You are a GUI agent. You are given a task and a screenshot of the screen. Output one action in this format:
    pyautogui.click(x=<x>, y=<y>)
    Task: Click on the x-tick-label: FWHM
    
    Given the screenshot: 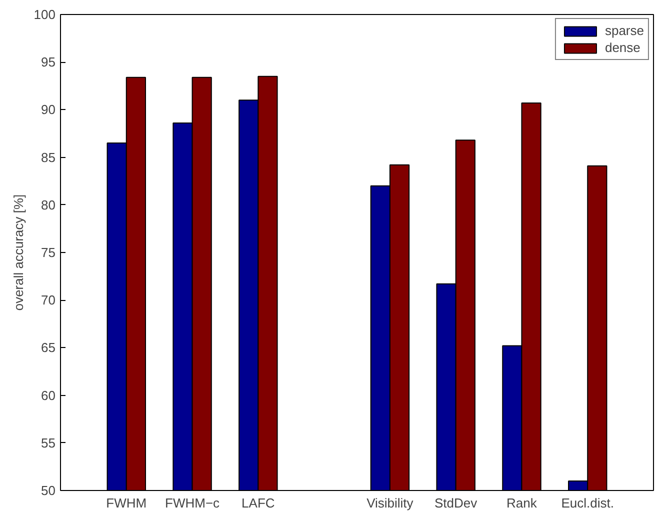 What is the action you would take?
    pyautogui.click(x=126, y=503)
    